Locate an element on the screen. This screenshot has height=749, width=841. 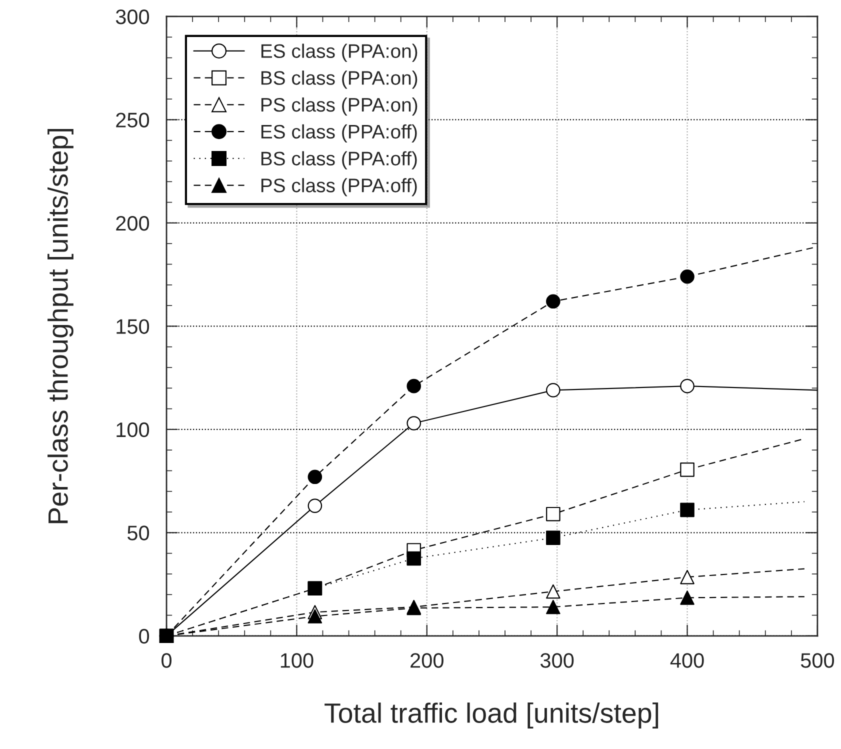
x-tick-label: 300 is located at coordinates (557, 660).